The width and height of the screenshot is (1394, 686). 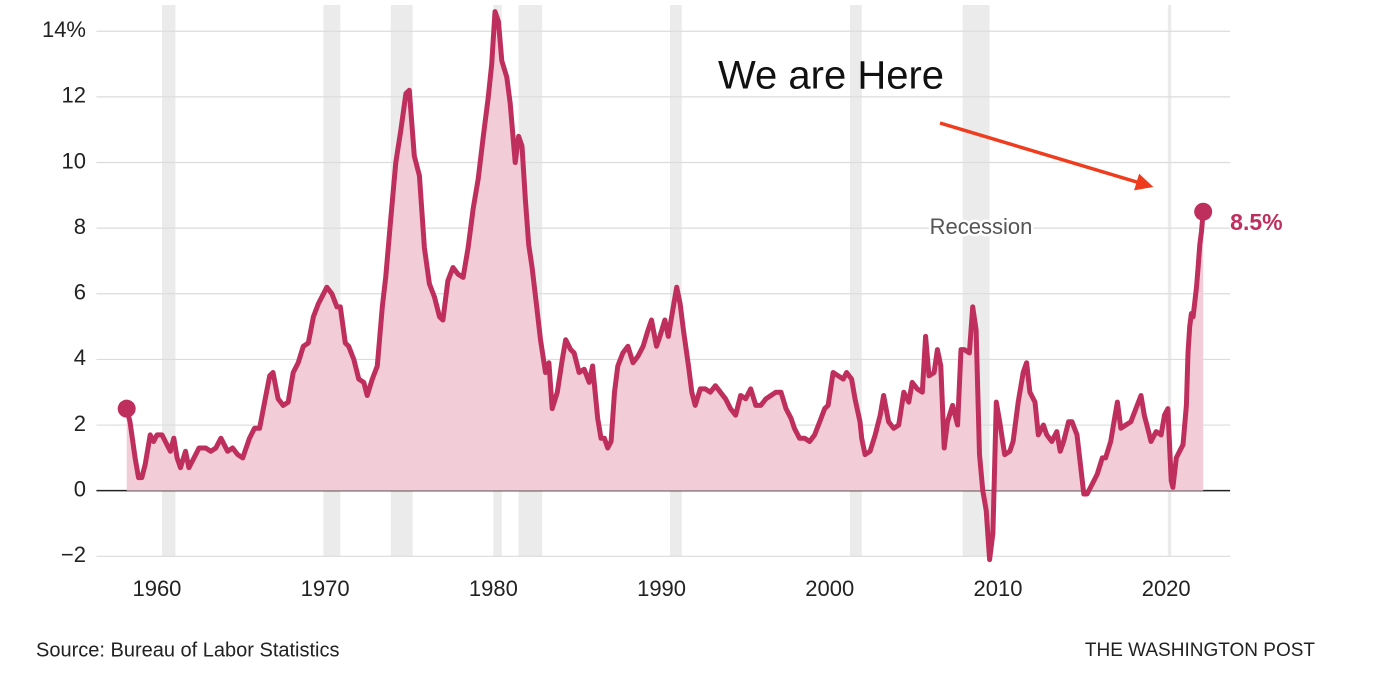 I want to click on annotation: We are Here, so click(x=831, y=76).